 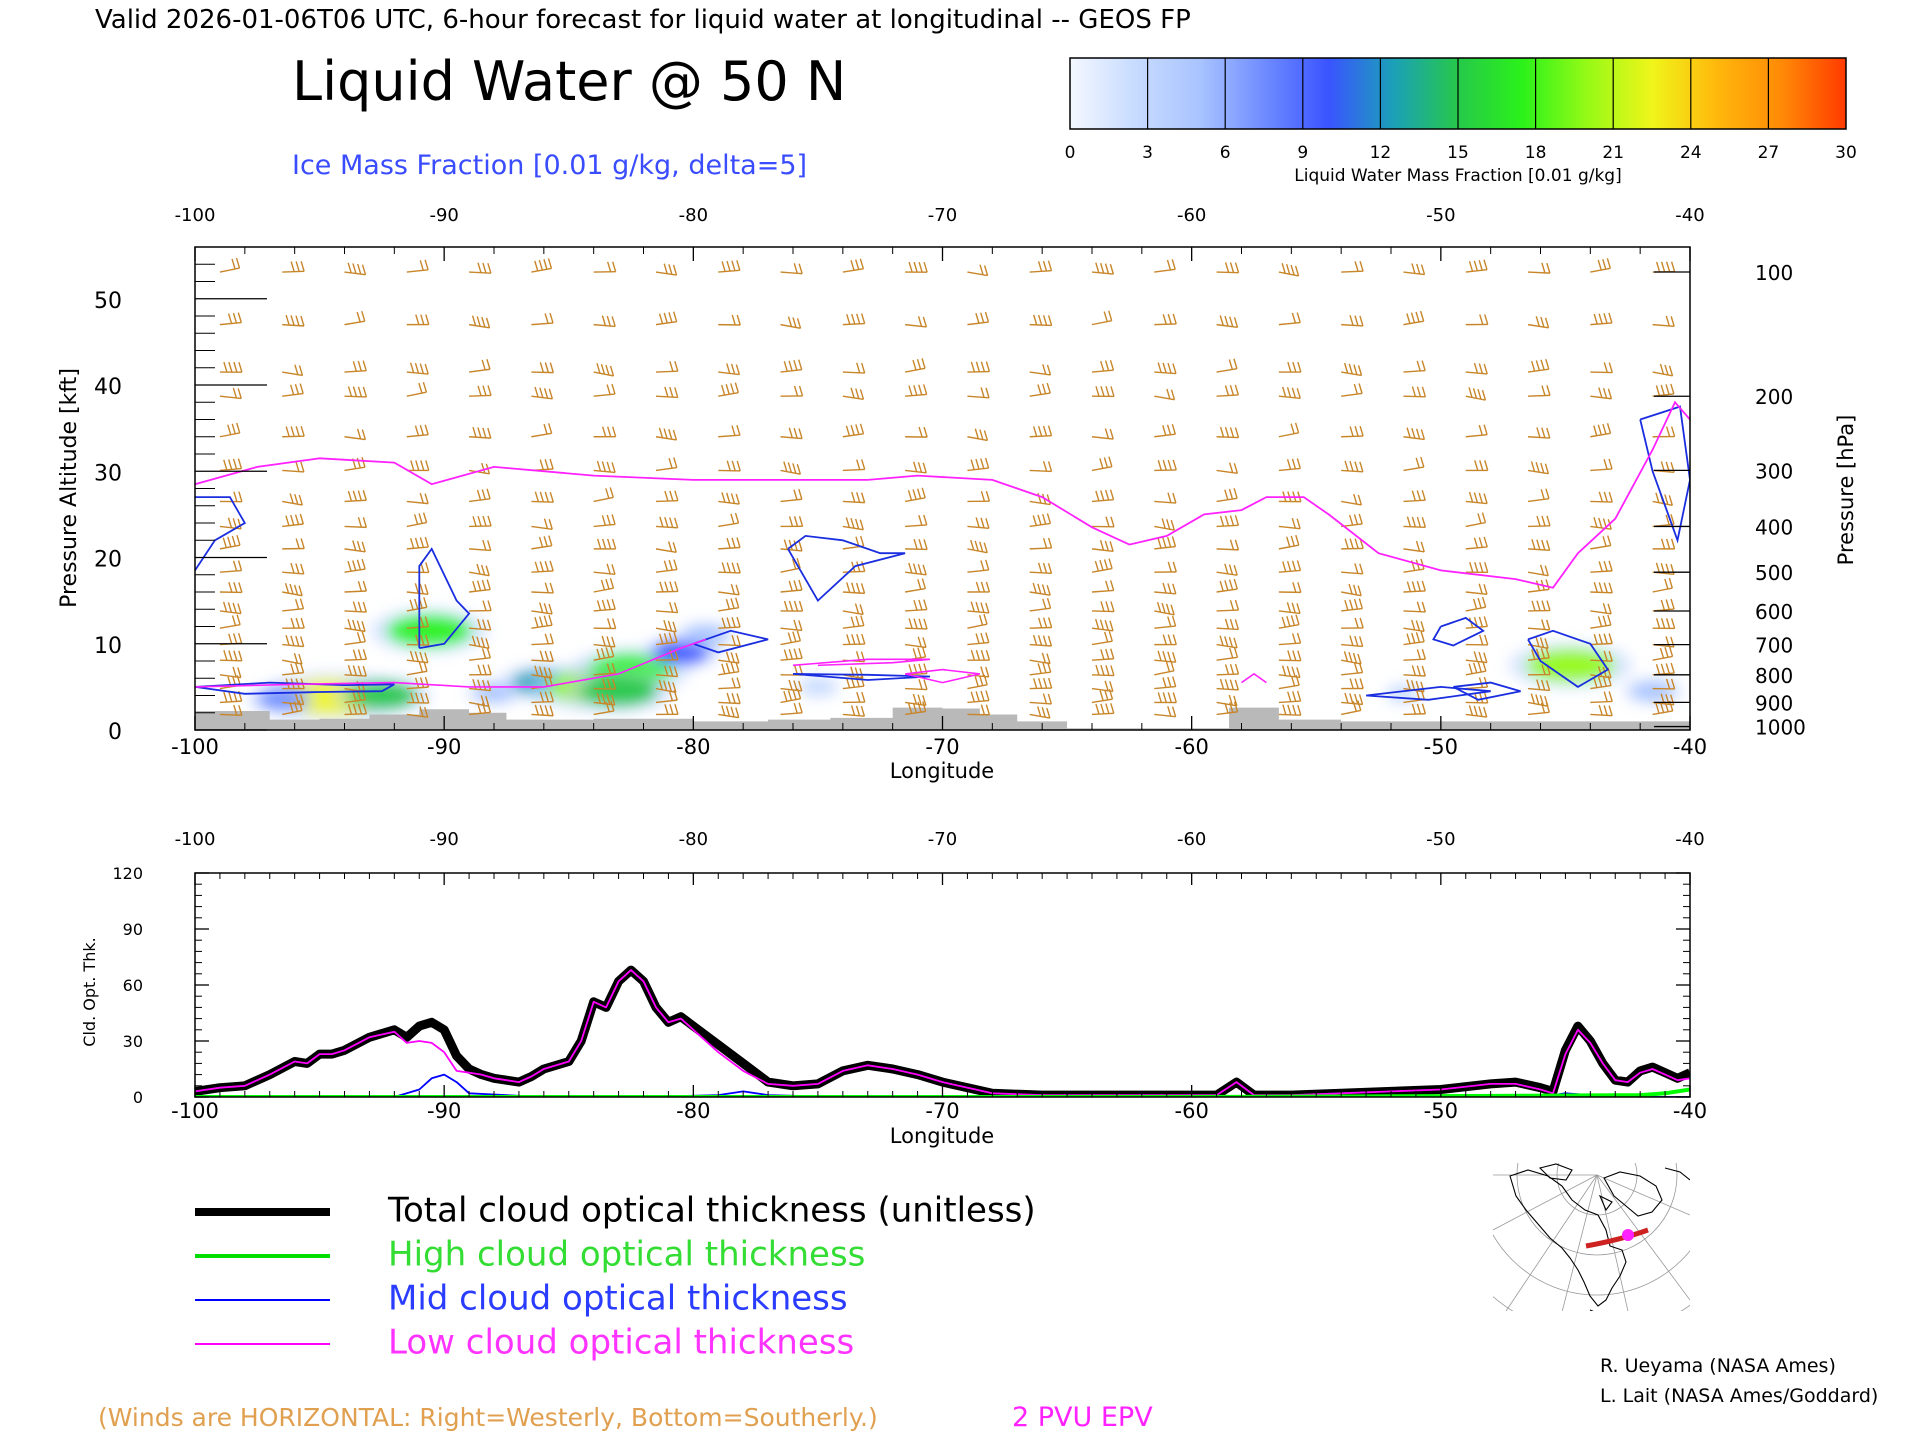 I want to click on main-x-axis-label: Longitude, so click(x=942, y=771).